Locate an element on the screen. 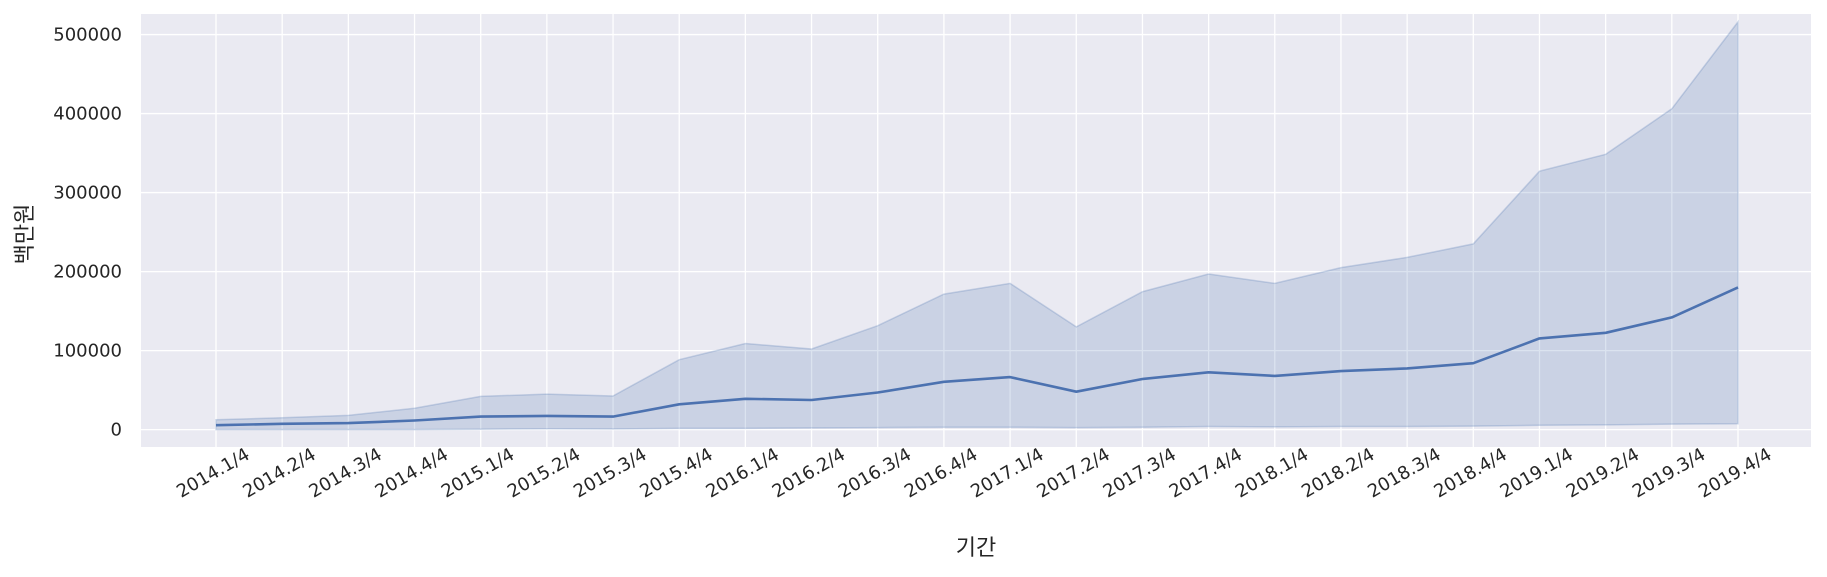  y-tick-label: 100000 is located at coordinates (87, 351).